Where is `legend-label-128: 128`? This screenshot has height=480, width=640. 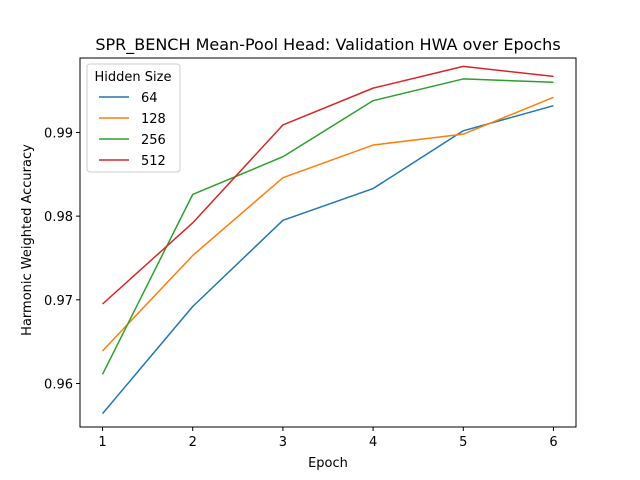
legend-label-128: 128 is located at coordinates (153, 119).